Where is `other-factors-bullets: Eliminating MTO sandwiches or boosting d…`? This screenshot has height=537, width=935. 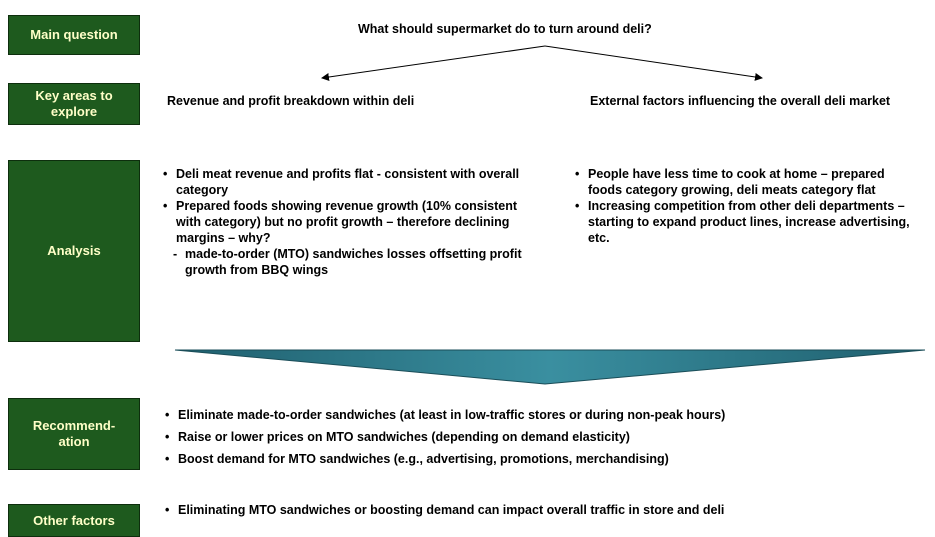
other-factors-bullets: Eliminating MTO sandwiches or boosting d… is located at coordinates (545, 510).